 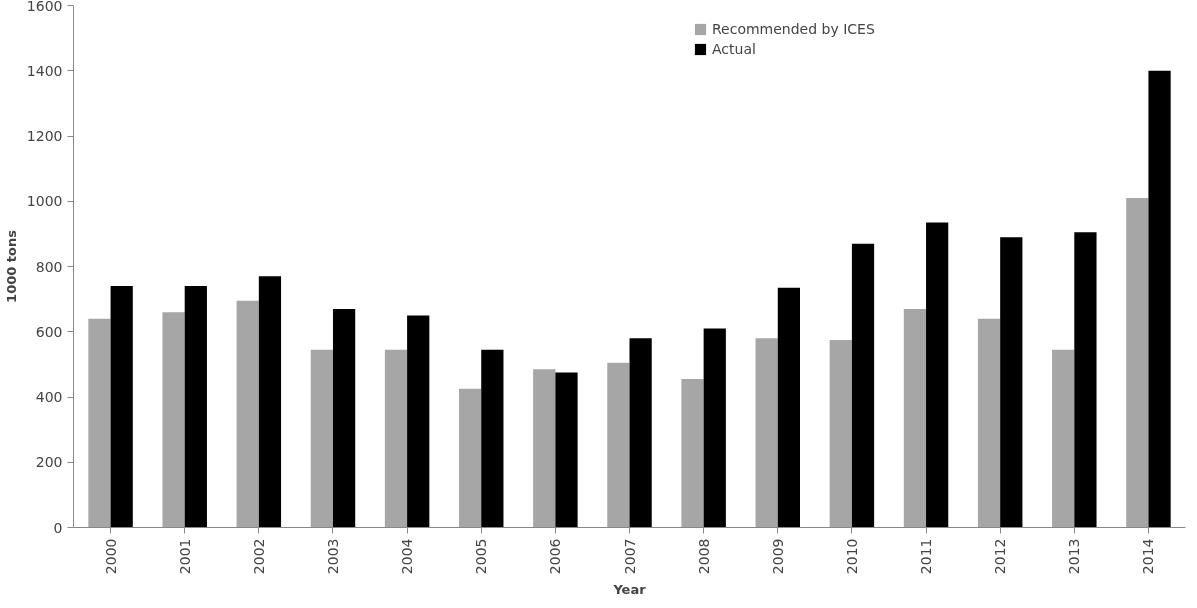 What do you see at coordinates (49, 462) in the screenshot?
I see `y-tick-label: 200` at bounding box center [49, 462].